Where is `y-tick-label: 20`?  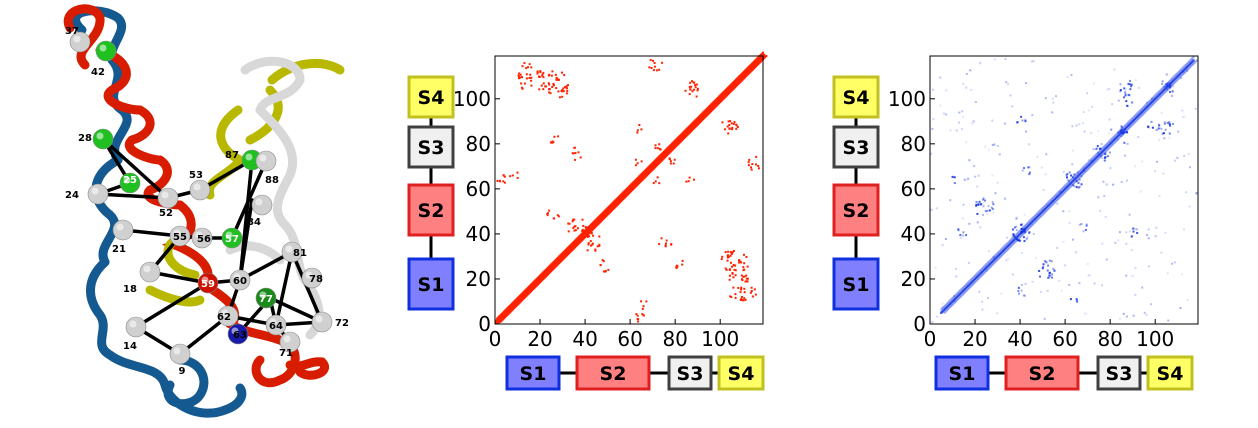 y-tick-label: 20 is located at coordinates (913, 279).